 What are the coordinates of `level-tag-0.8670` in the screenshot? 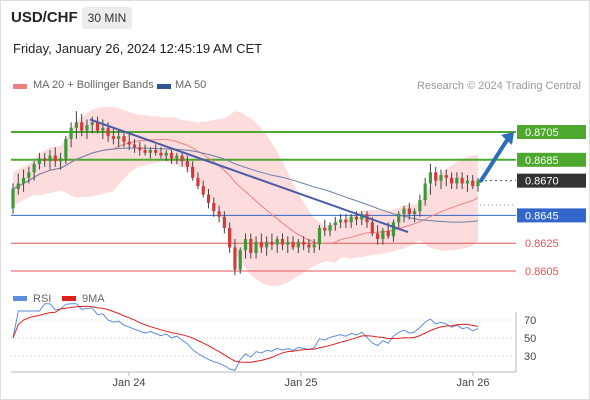 It's located at (551, 180).